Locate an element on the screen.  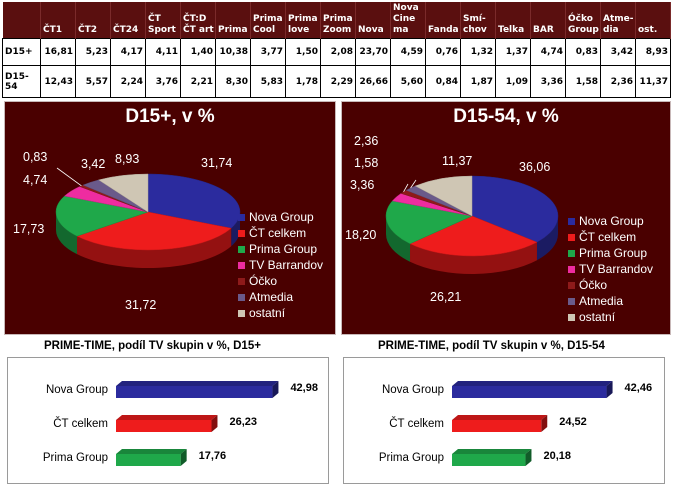
table-cell: 16,81 is located at coordinates (58, 52).